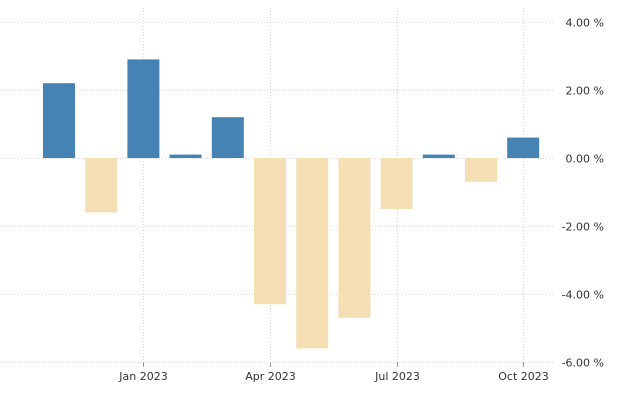 The width and height of the screenshot is (640, 400). I want to click on x-tick-label: Jul 2023, so click(397, 376).